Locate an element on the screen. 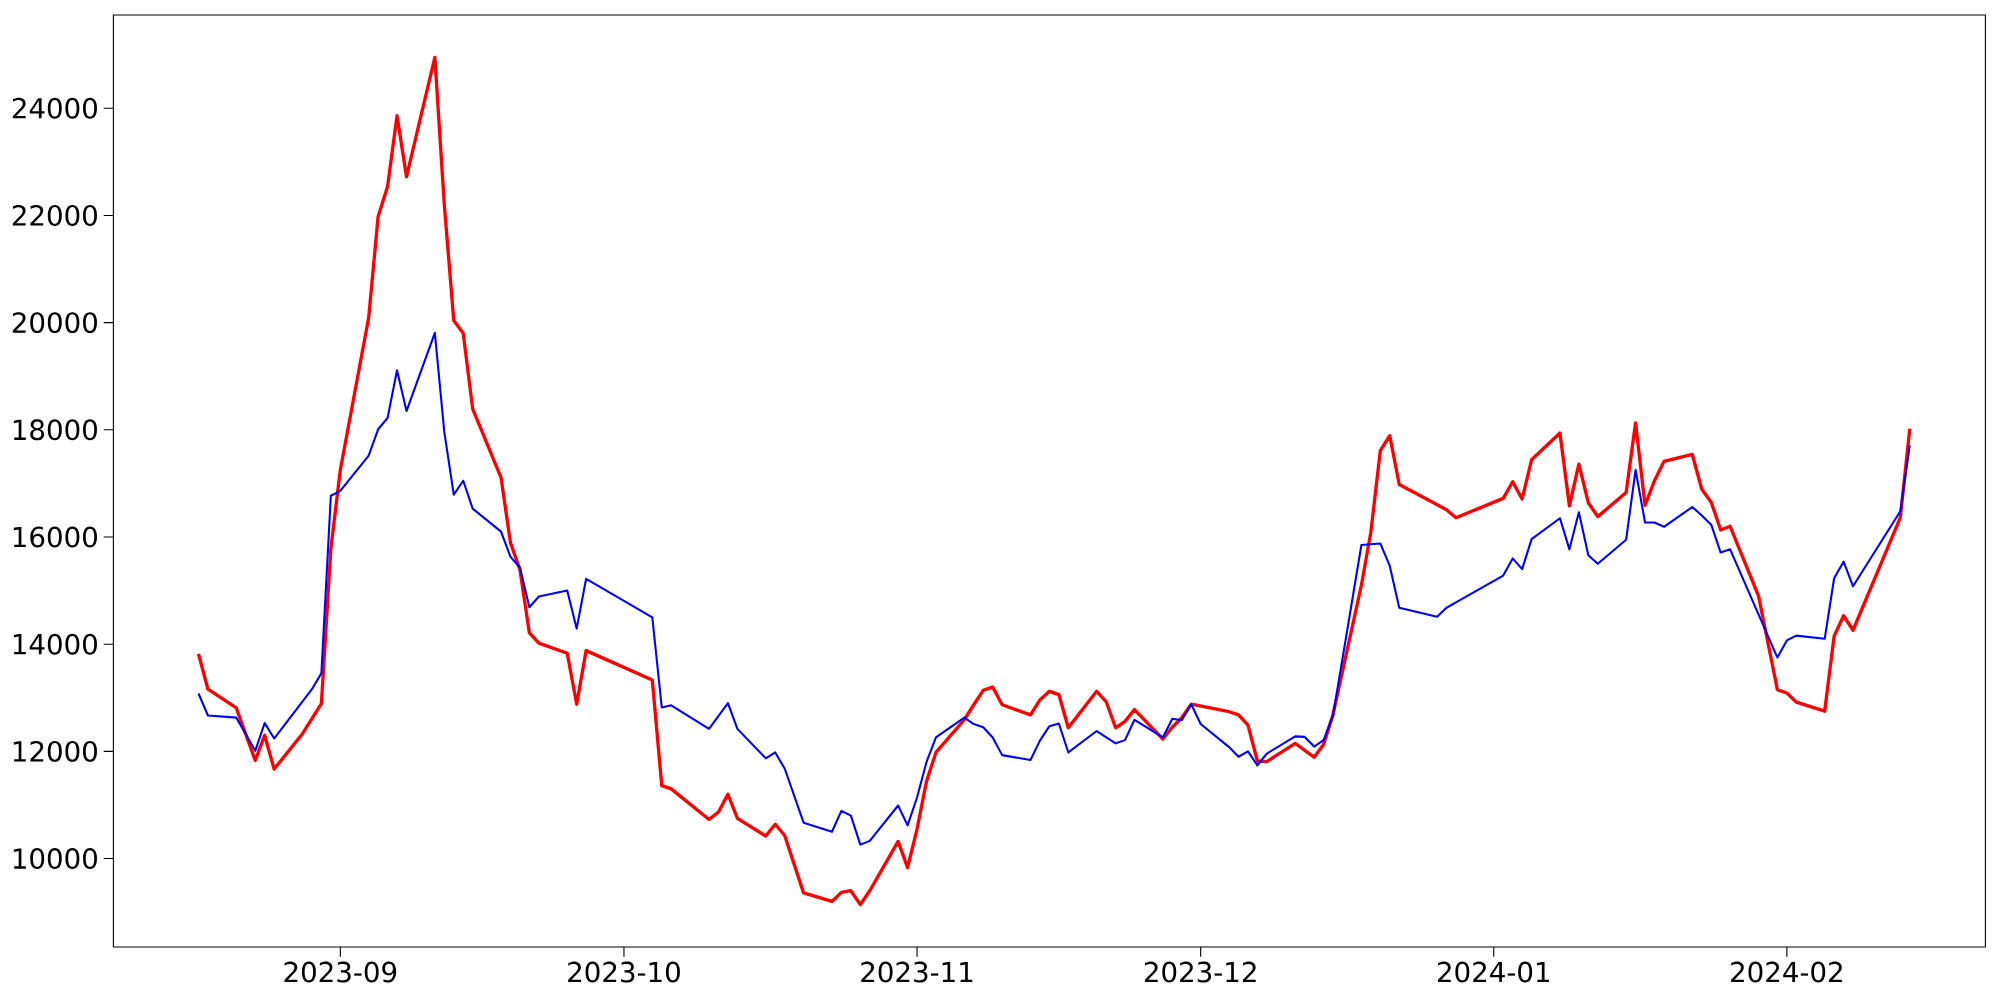 This screenshot has width=2000, height=1000. y-tick-label: 24000 is located at coordinates (54, 108).